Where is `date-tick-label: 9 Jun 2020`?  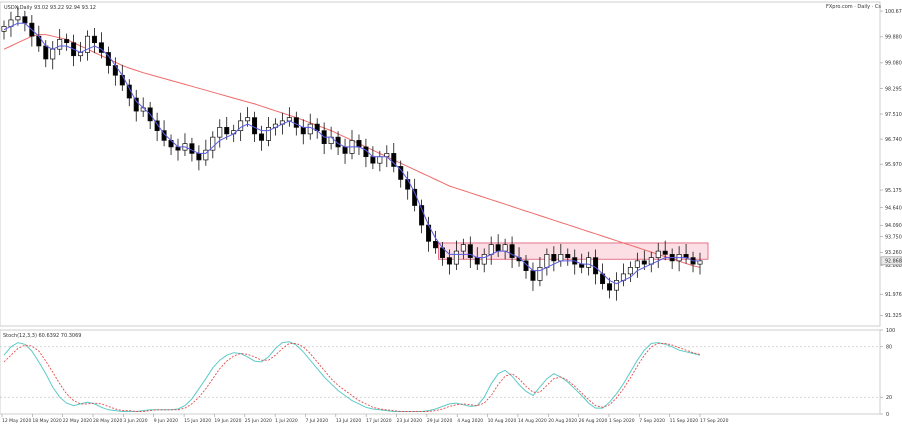
date-tick-label: 9 Jun 2020 is located at coordinates (166, 421).